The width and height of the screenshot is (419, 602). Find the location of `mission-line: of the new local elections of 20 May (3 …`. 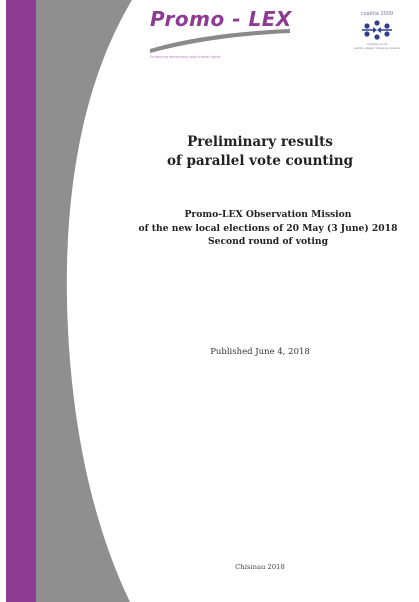

mission-line: of the new local elections of 20 May (3 … is located at coordinates (268, 228).